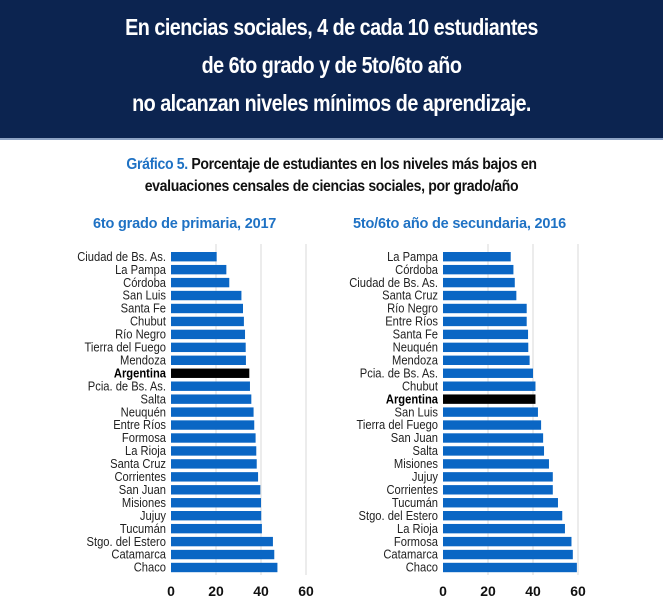 This screenshot has width=663, height=611. What do you see at coordinates (140, 334) in the screenshot?
I see `left-category-label: Río Negro` at bounding box center [140, 334].